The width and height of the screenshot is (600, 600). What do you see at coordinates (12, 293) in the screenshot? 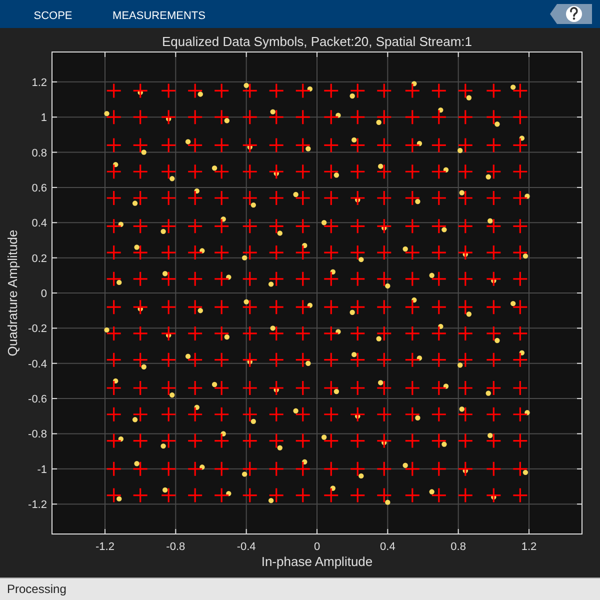
I see `y-axis-title: Quadrature Amplitude` at bounding box center [12, 293].